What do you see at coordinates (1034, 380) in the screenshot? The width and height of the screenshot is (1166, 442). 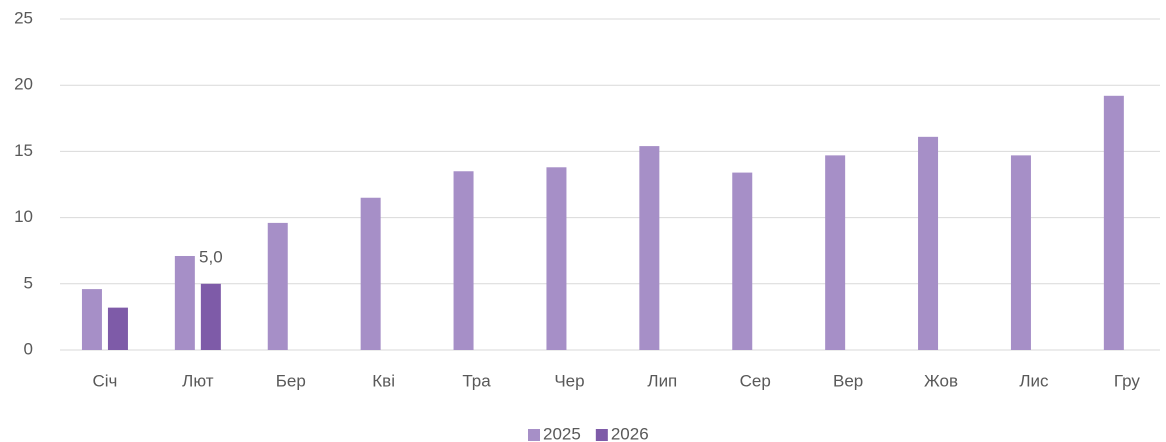 I see `x-tick-label: Лис` at bounding box center [1034, 380].